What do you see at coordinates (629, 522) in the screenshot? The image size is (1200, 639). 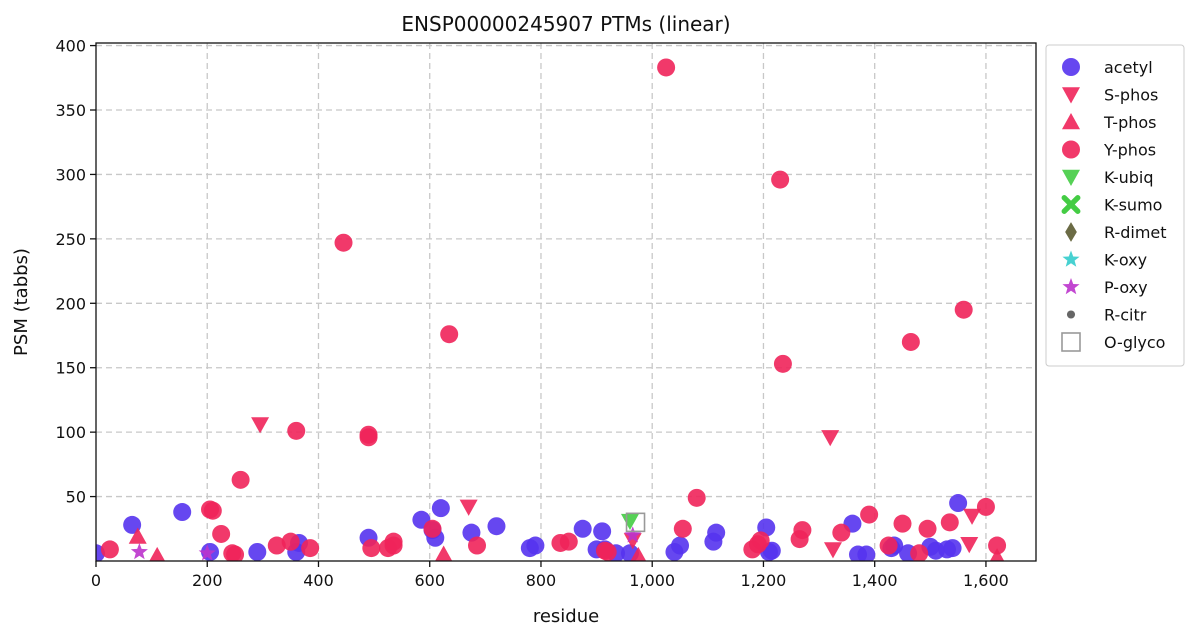 I see `data-point-k-ubiq` at bounding box center [629, 522].